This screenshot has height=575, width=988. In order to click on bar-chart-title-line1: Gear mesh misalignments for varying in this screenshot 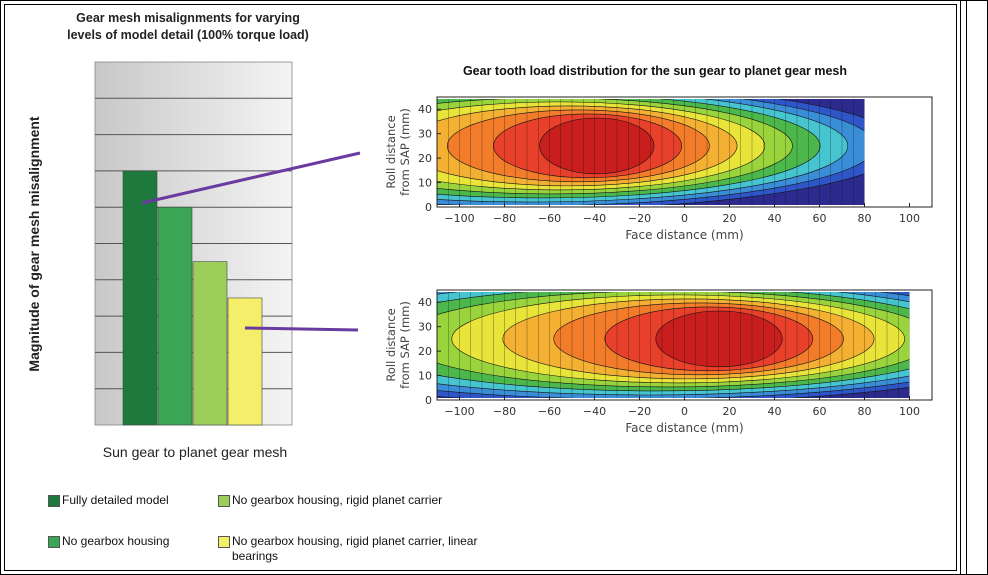, I will do `click(188, 18)`.